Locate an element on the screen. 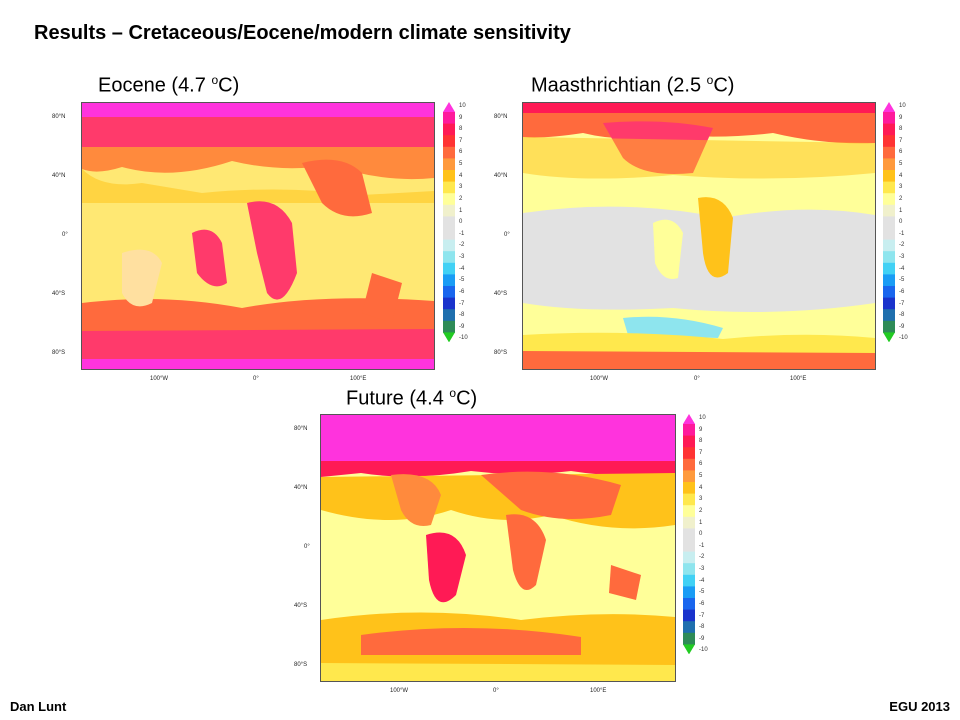  lon-label: 0° is located at coordinates (496, 691).